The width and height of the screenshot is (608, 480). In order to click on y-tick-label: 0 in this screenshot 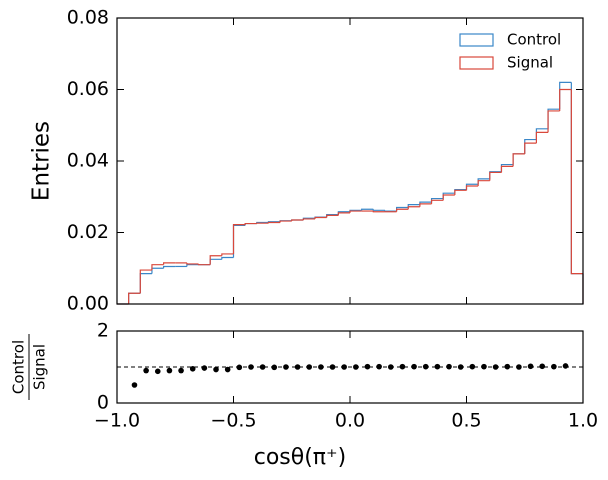, I will do `click(103, 403)`.